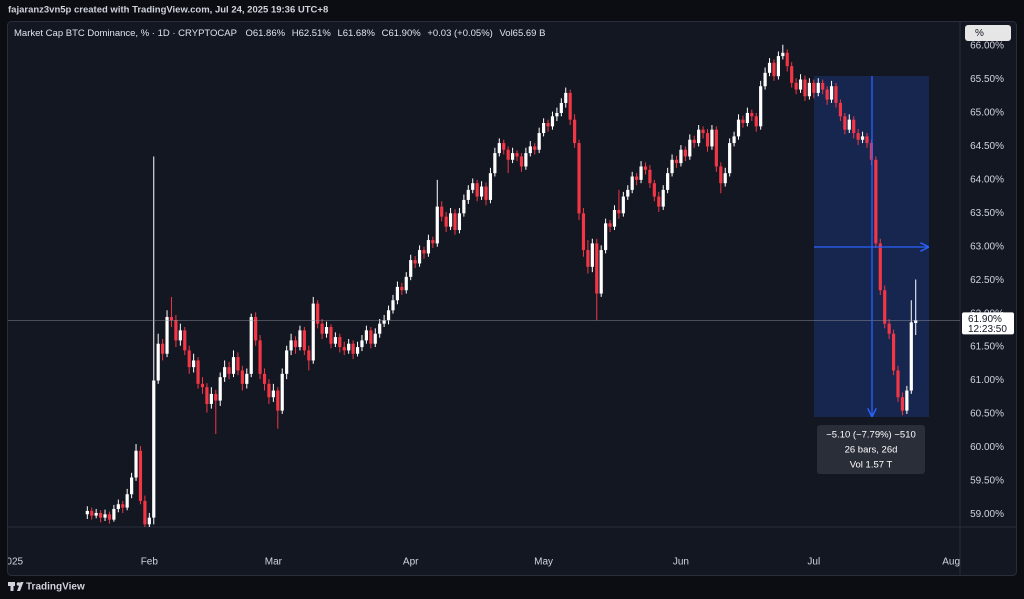  What do you see at coordinates (988, 33) in the screenshot?
I see `scale-button` at bounding box center [988, 33].